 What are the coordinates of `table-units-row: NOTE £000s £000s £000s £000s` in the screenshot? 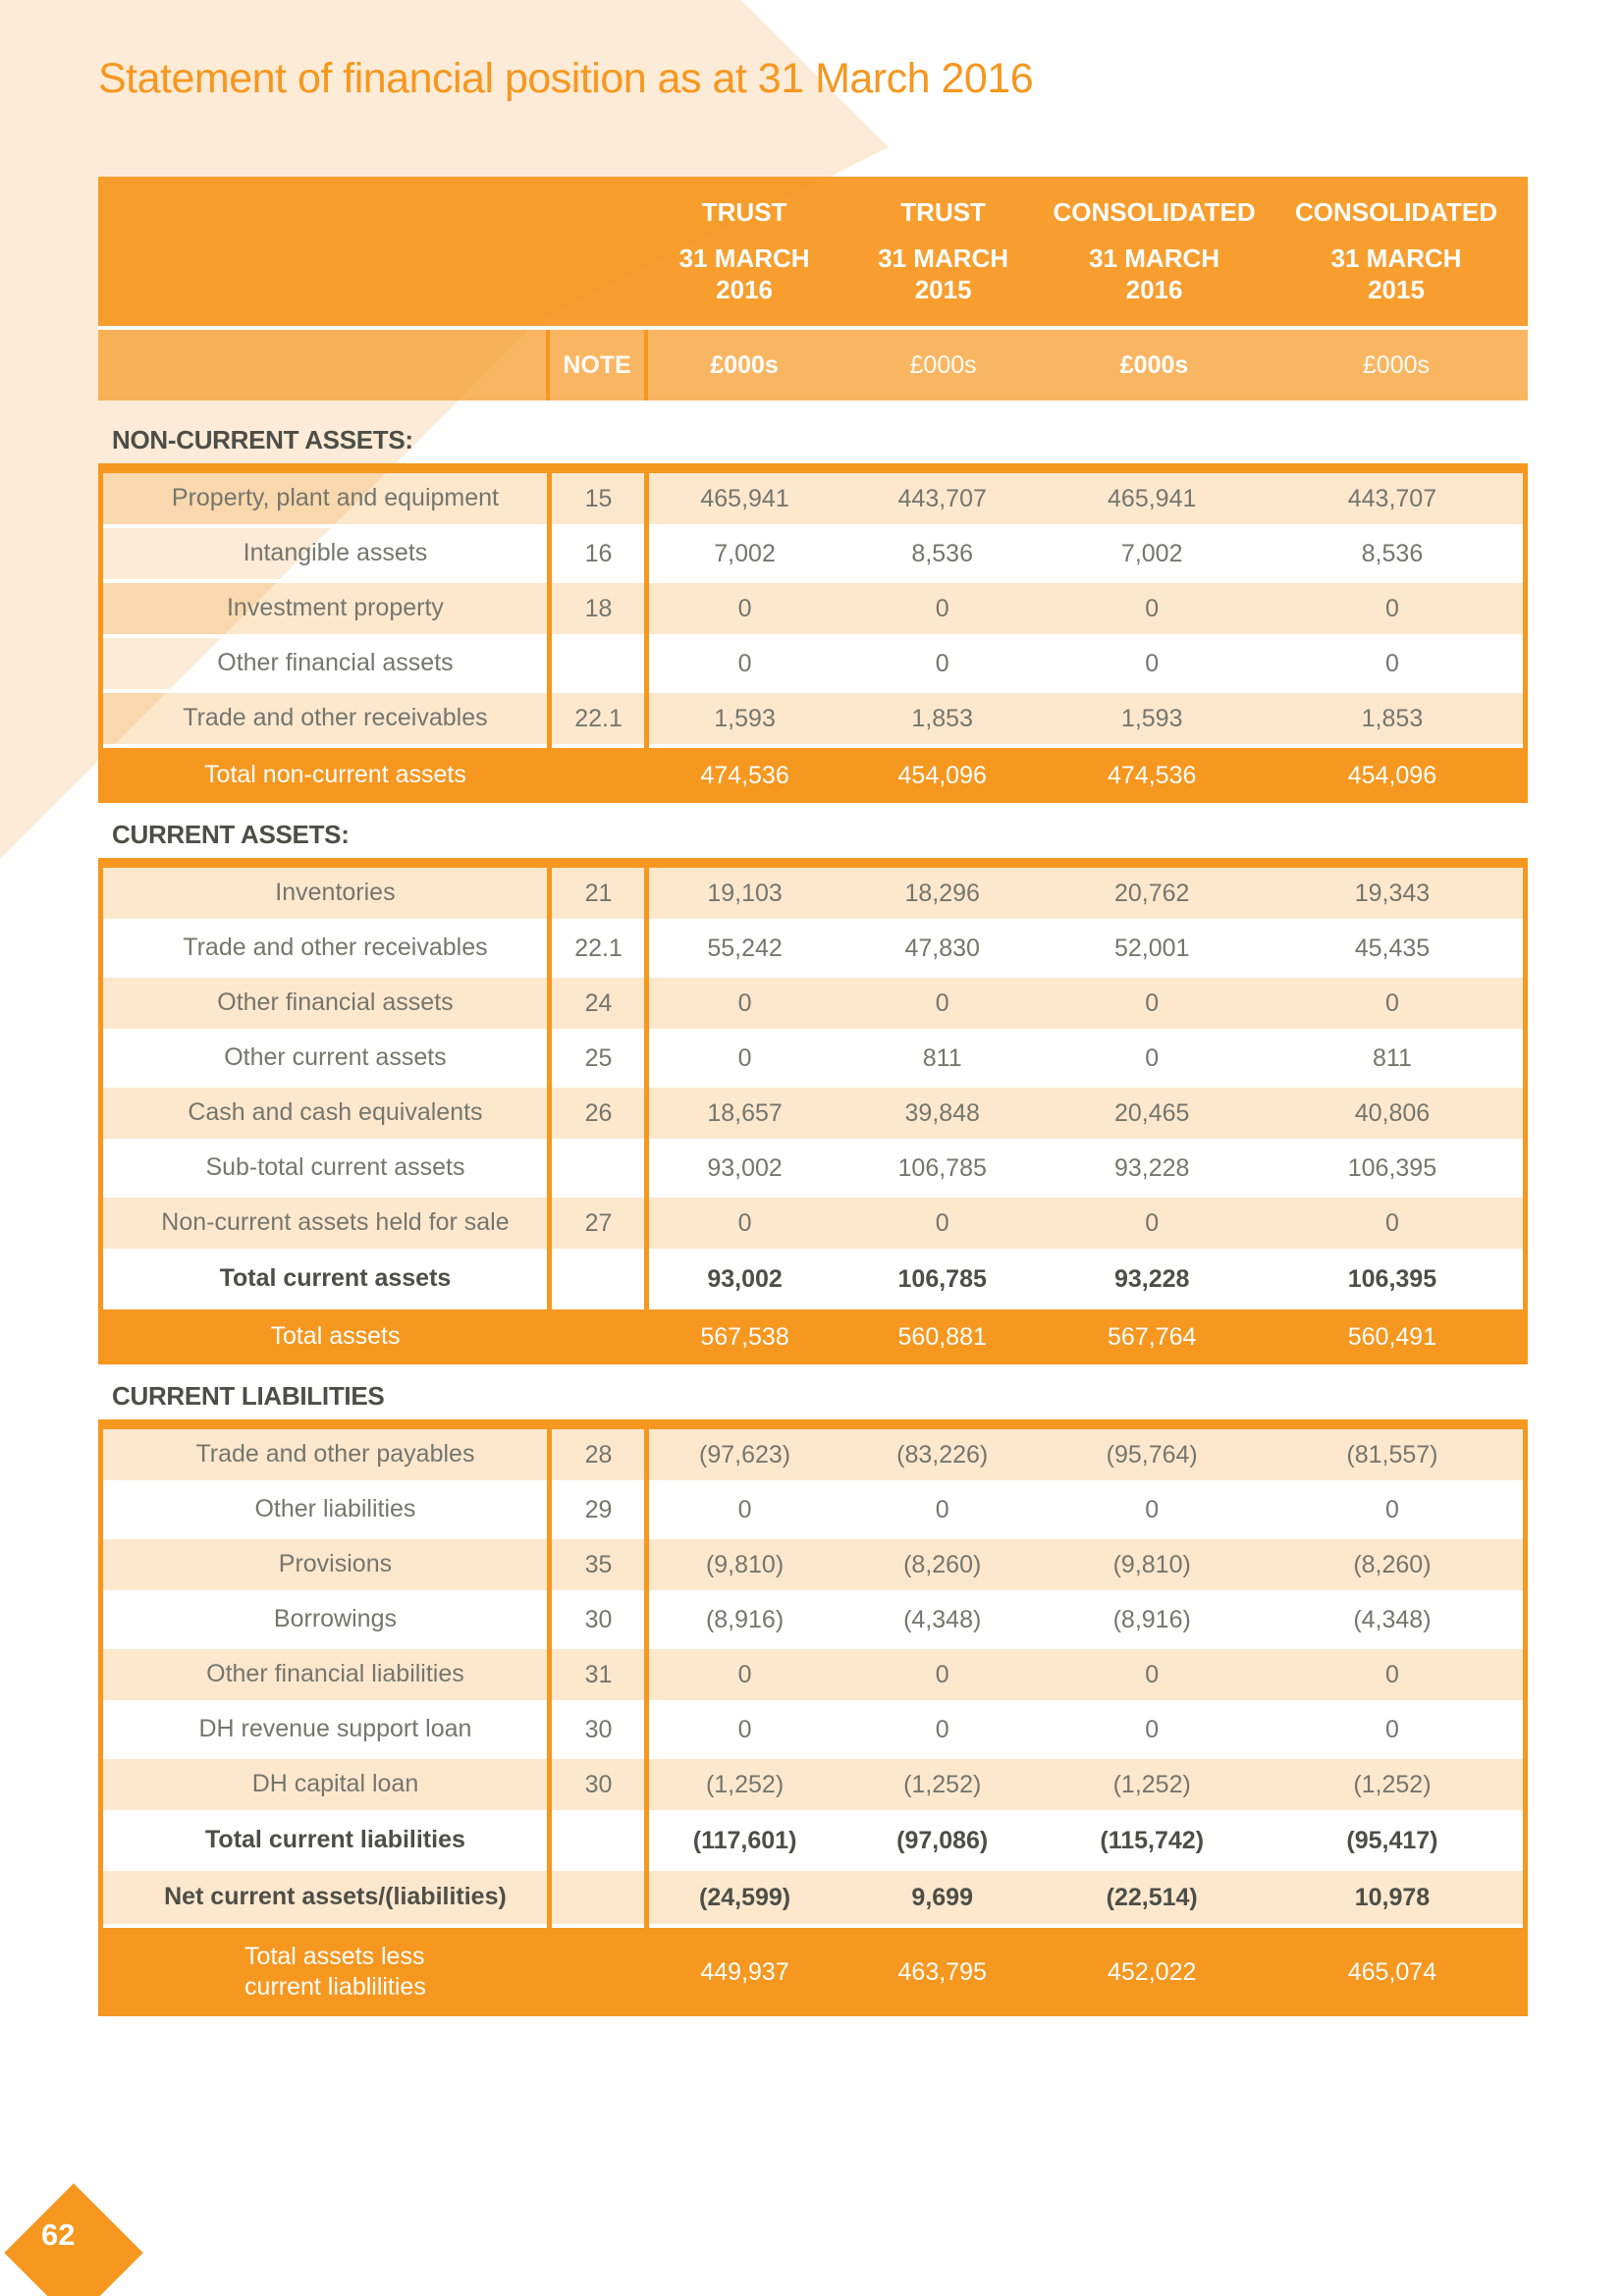 It's located at (813, 365).